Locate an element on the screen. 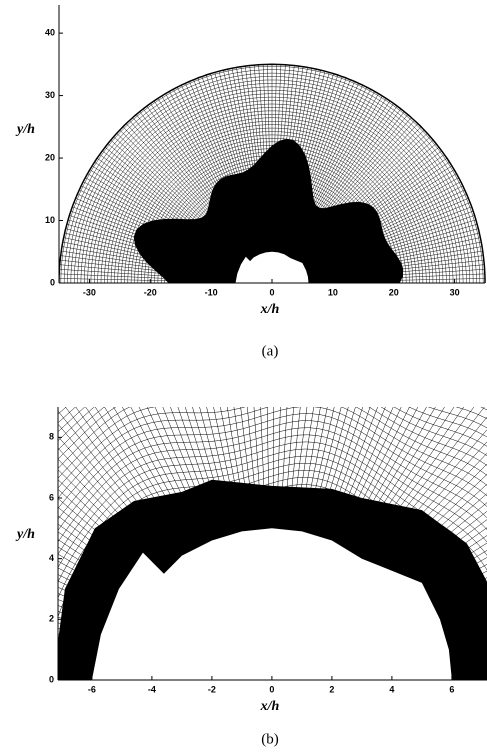 The image size is (487, 755). x-tick-label: 2 is located at coordinates (331, 689).